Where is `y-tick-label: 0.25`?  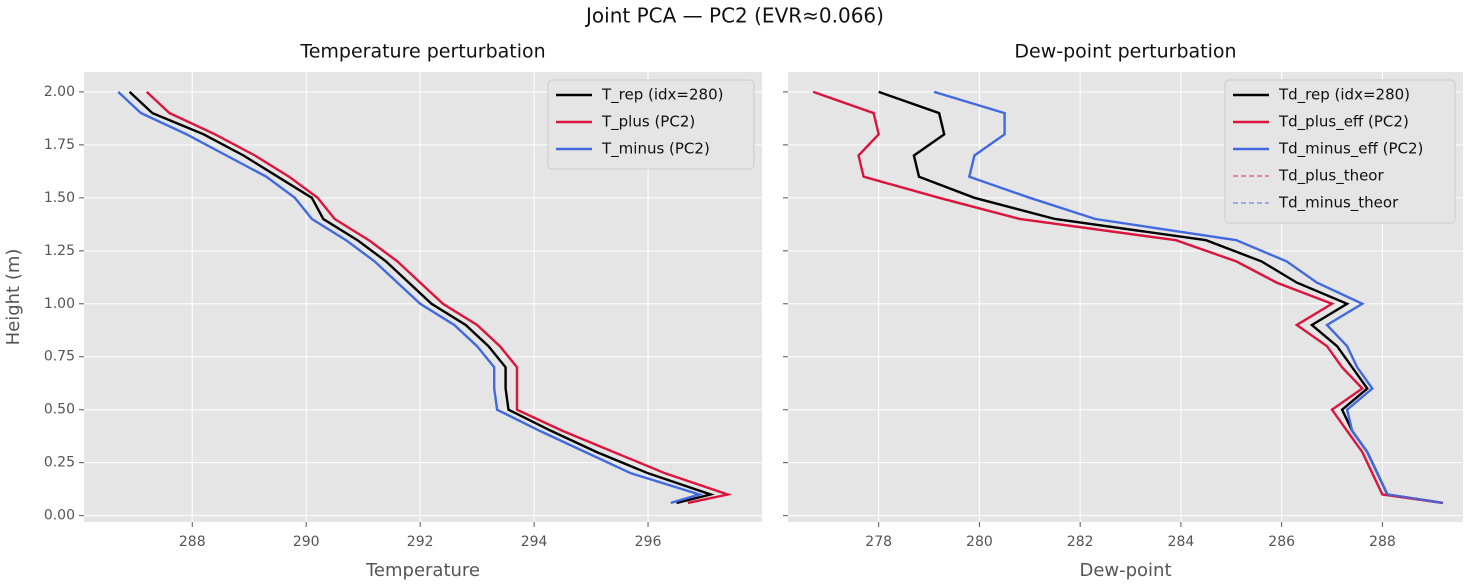
y-tick-label: 0.25 is located at coordinates (59, 463).